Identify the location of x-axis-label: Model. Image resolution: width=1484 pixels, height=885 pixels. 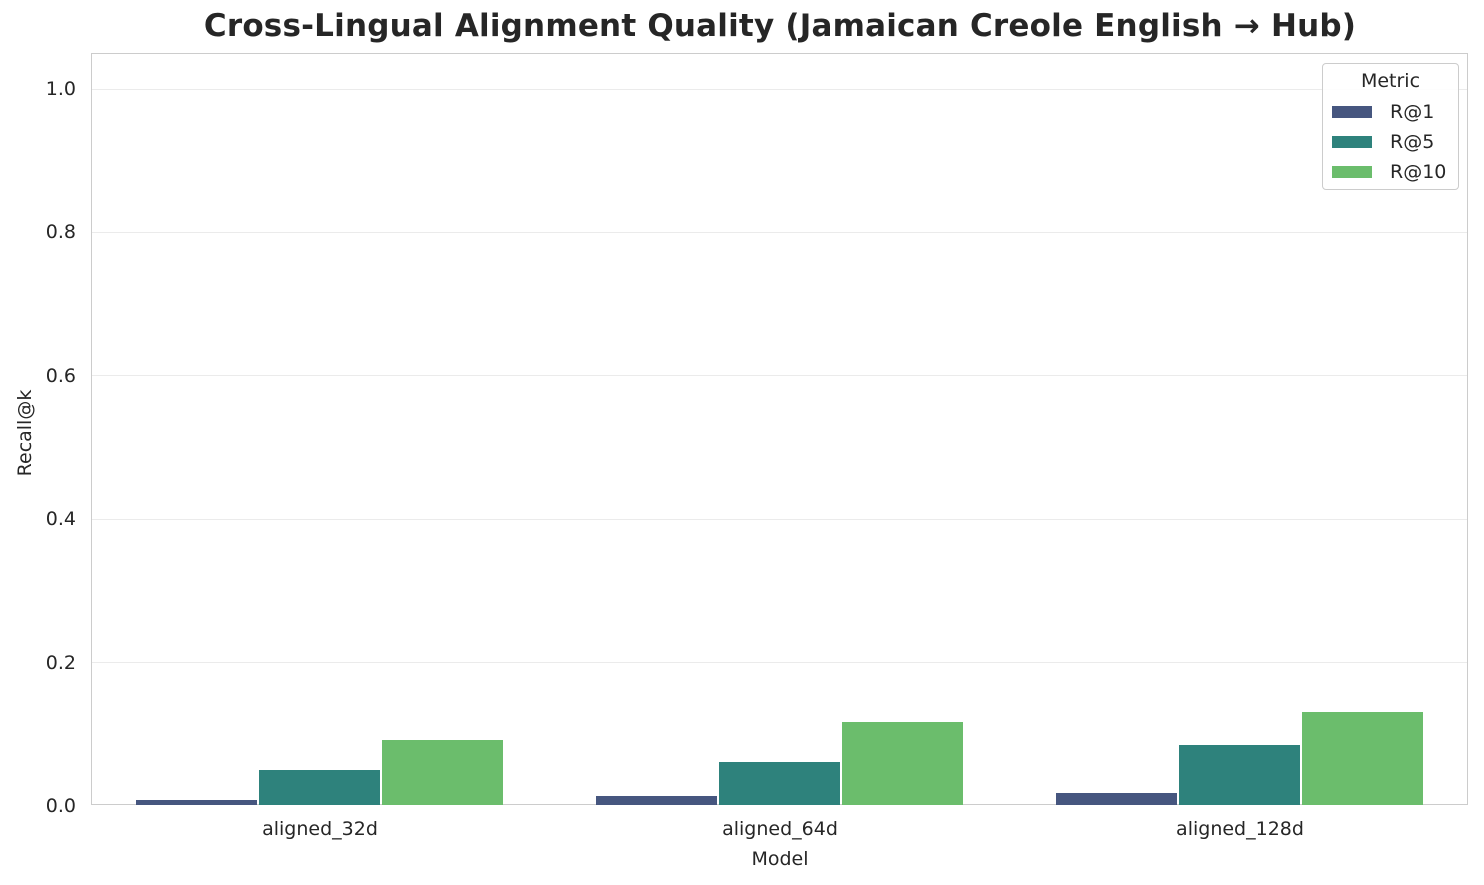
(780, 859).